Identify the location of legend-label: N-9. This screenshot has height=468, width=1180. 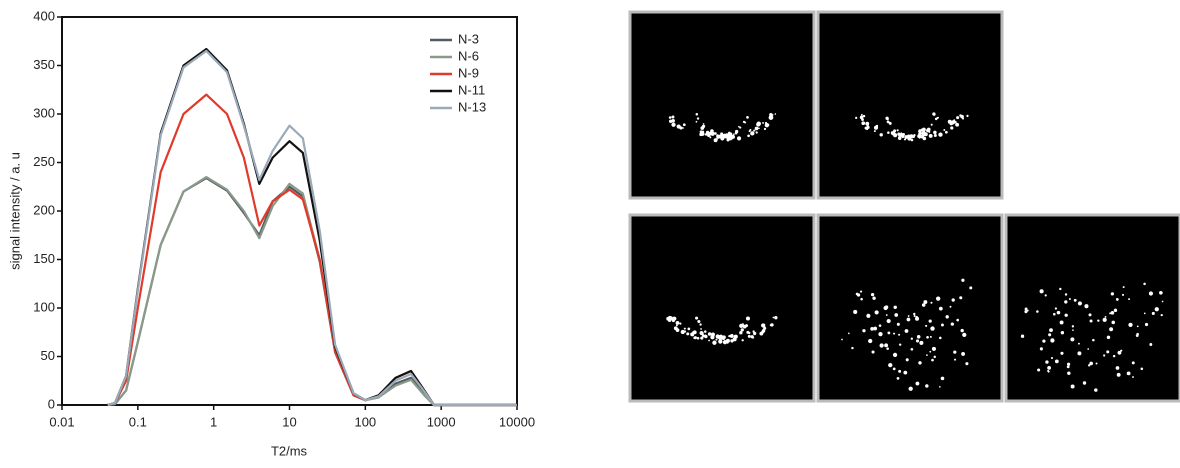
(468, 72).